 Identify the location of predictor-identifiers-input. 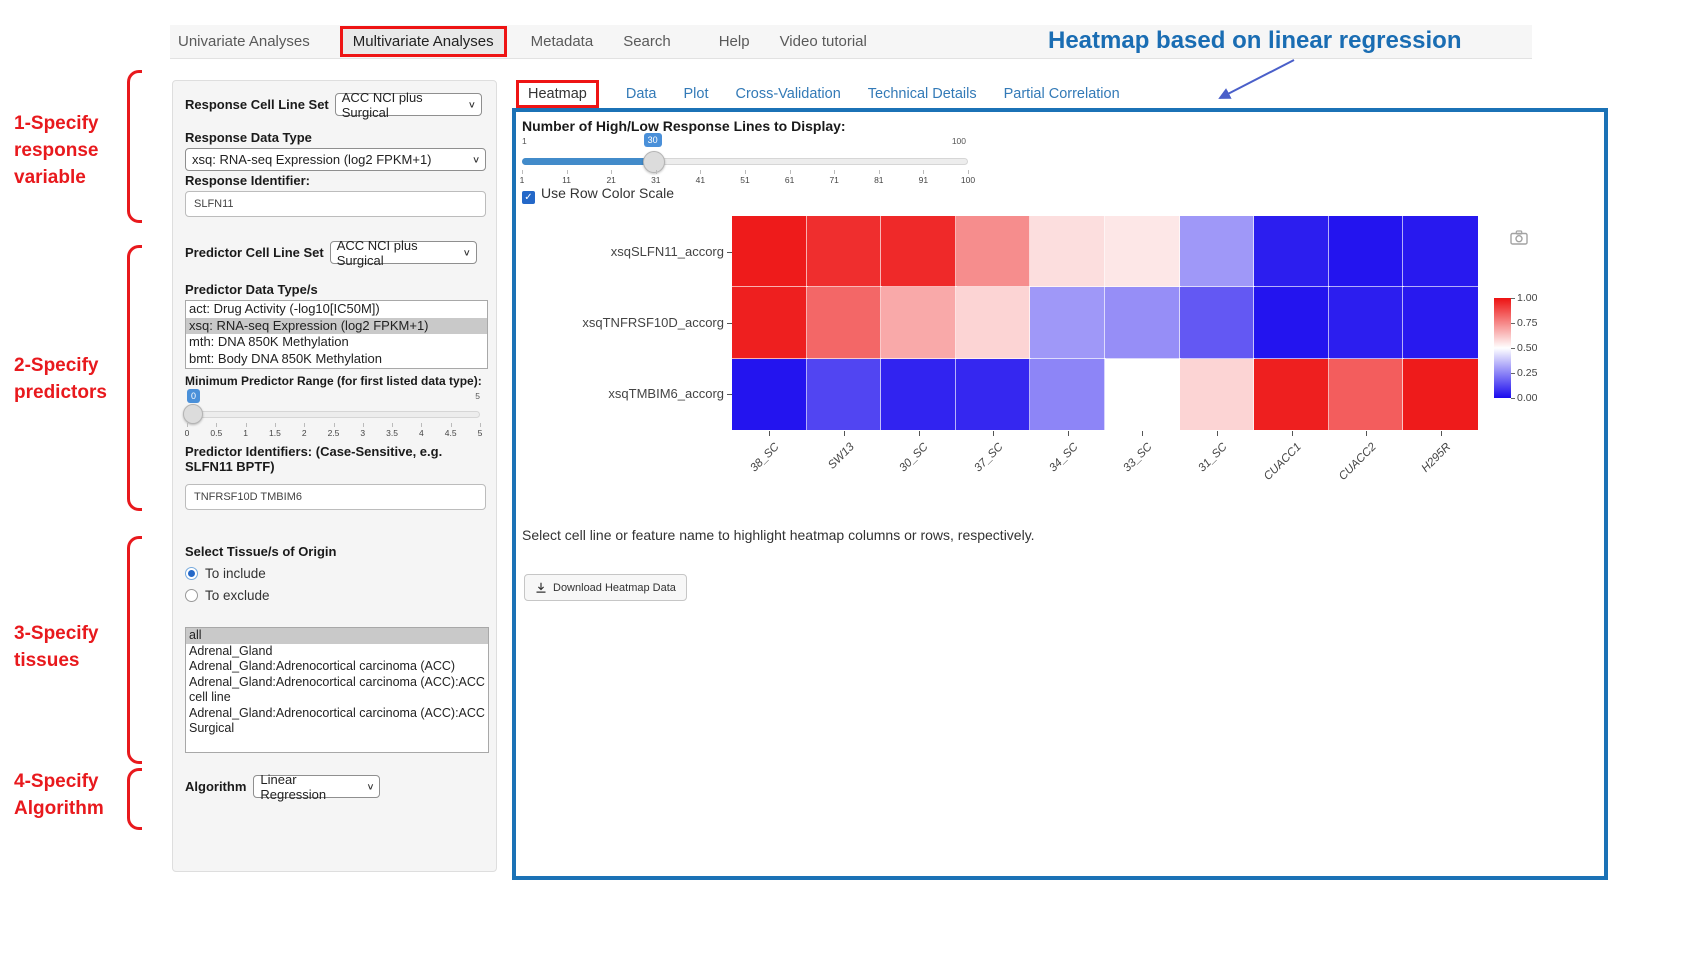
(335, 497).